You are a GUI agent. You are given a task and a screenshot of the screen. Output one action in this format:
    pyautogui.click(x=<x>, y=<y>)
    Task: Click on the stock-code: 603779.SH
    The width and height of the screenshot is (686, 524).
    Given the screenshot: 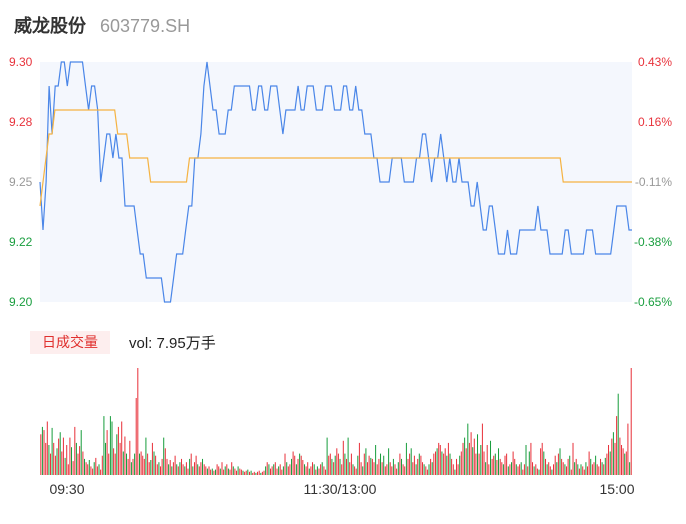 What is the action you would take?
    pyautogui.click(x=145, y=26)
    